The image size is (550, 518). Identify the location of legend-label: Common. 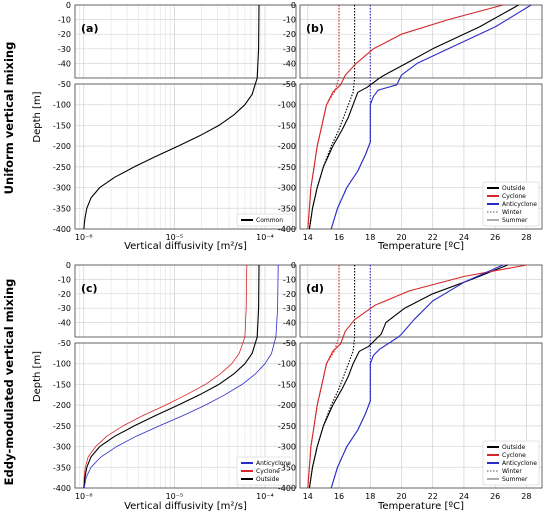
(269, 220).